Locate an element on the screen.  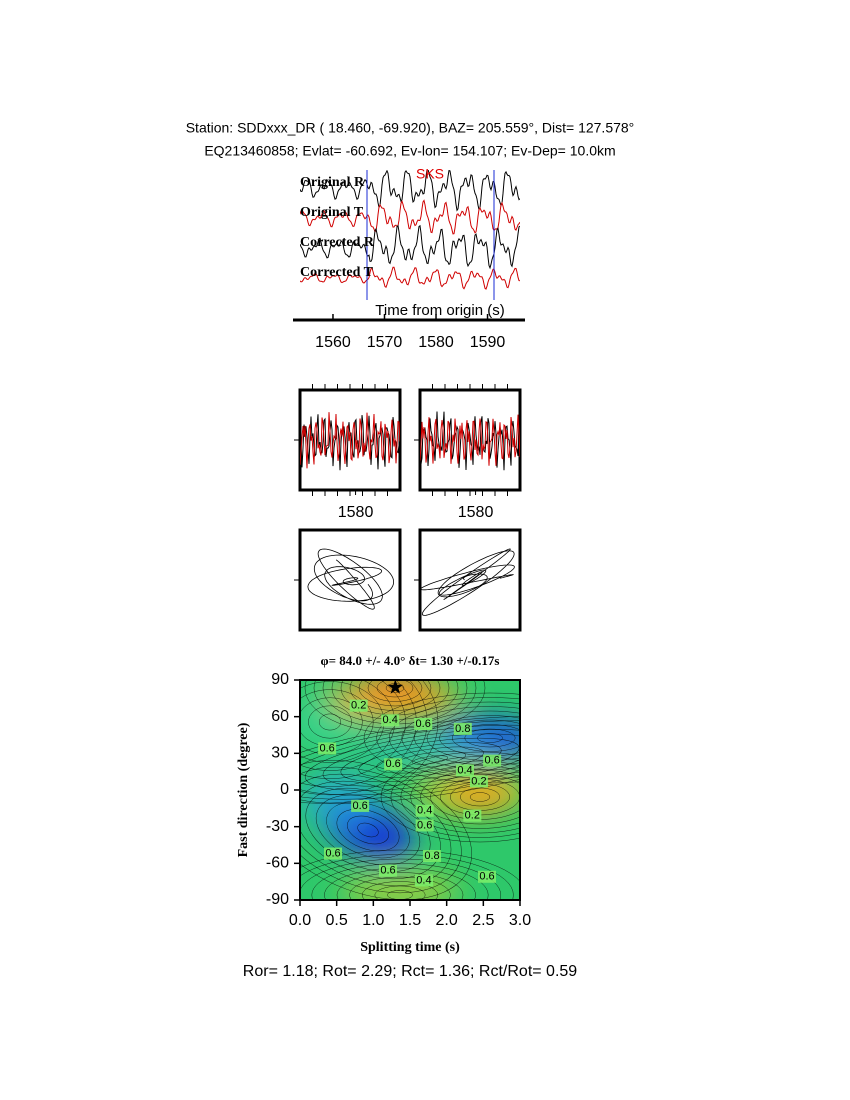
trace-panel is located at coordinates (410, 230).